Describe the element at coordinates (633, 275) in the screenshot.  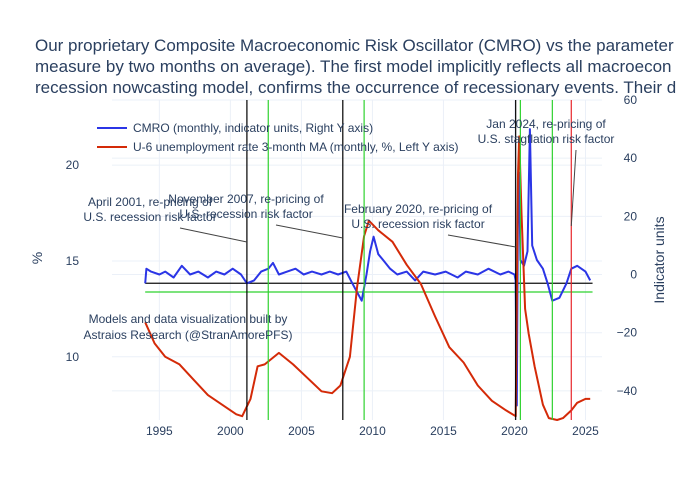
I see `right-y-tick-label: 0` at that location.